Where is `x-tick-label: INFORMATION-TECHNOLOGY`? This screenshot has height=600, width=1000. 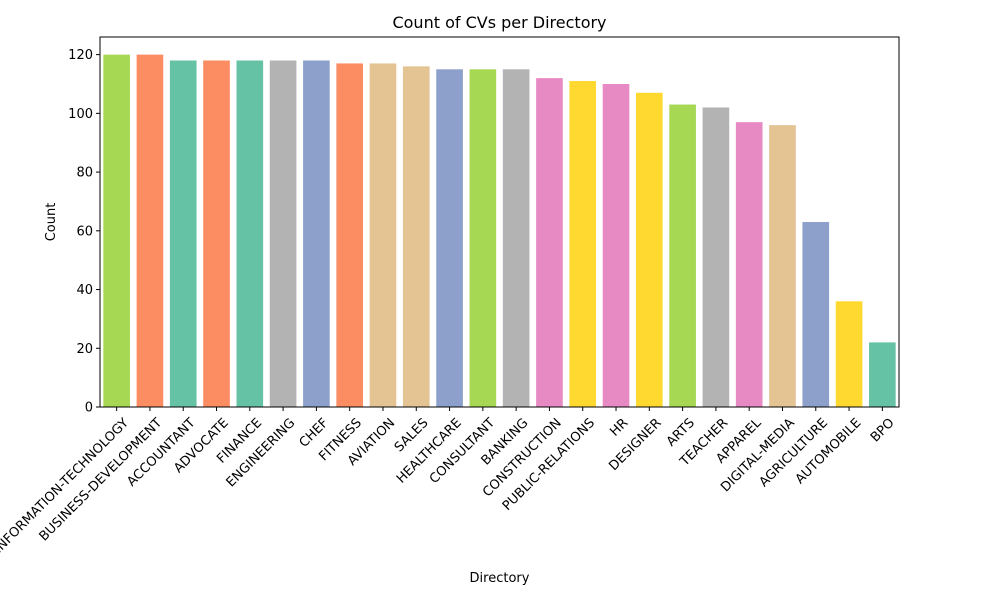 x-tick-label: INFORMATION-TECHNOLOGY is located at coordinates (66, 486).